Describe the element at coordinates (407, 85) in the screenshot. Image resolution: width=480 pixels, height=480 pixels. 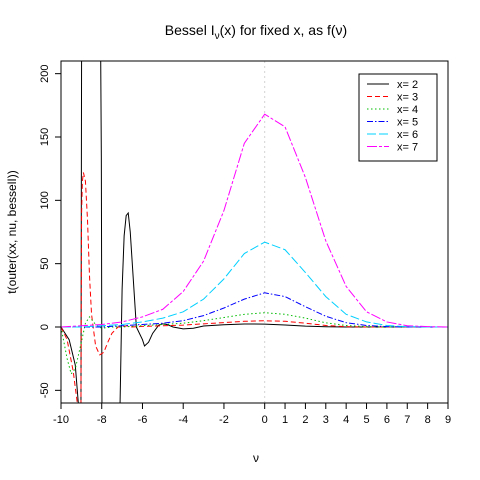
I see `legend-entry: x= 2` at that location.